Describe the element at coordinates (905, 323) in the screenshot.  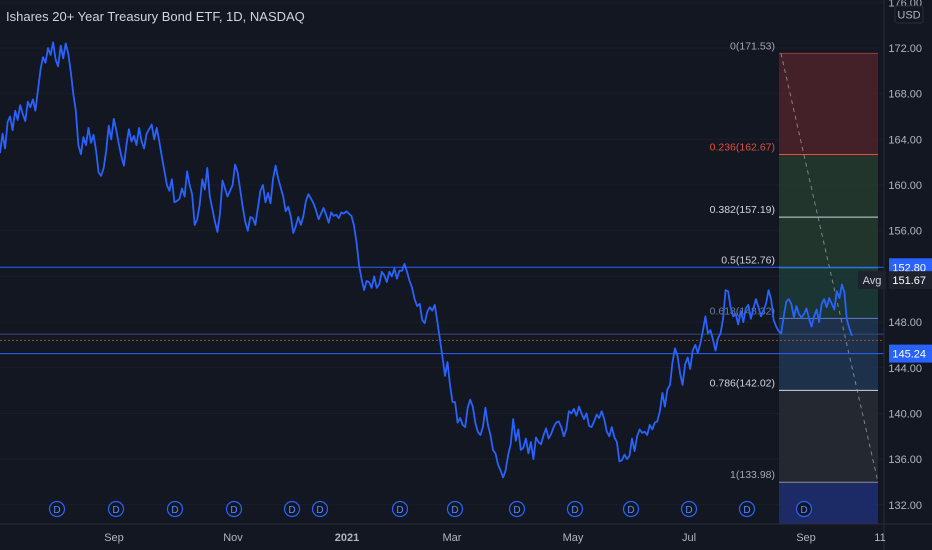
I see `price-tick-label: 148.00` at that location.